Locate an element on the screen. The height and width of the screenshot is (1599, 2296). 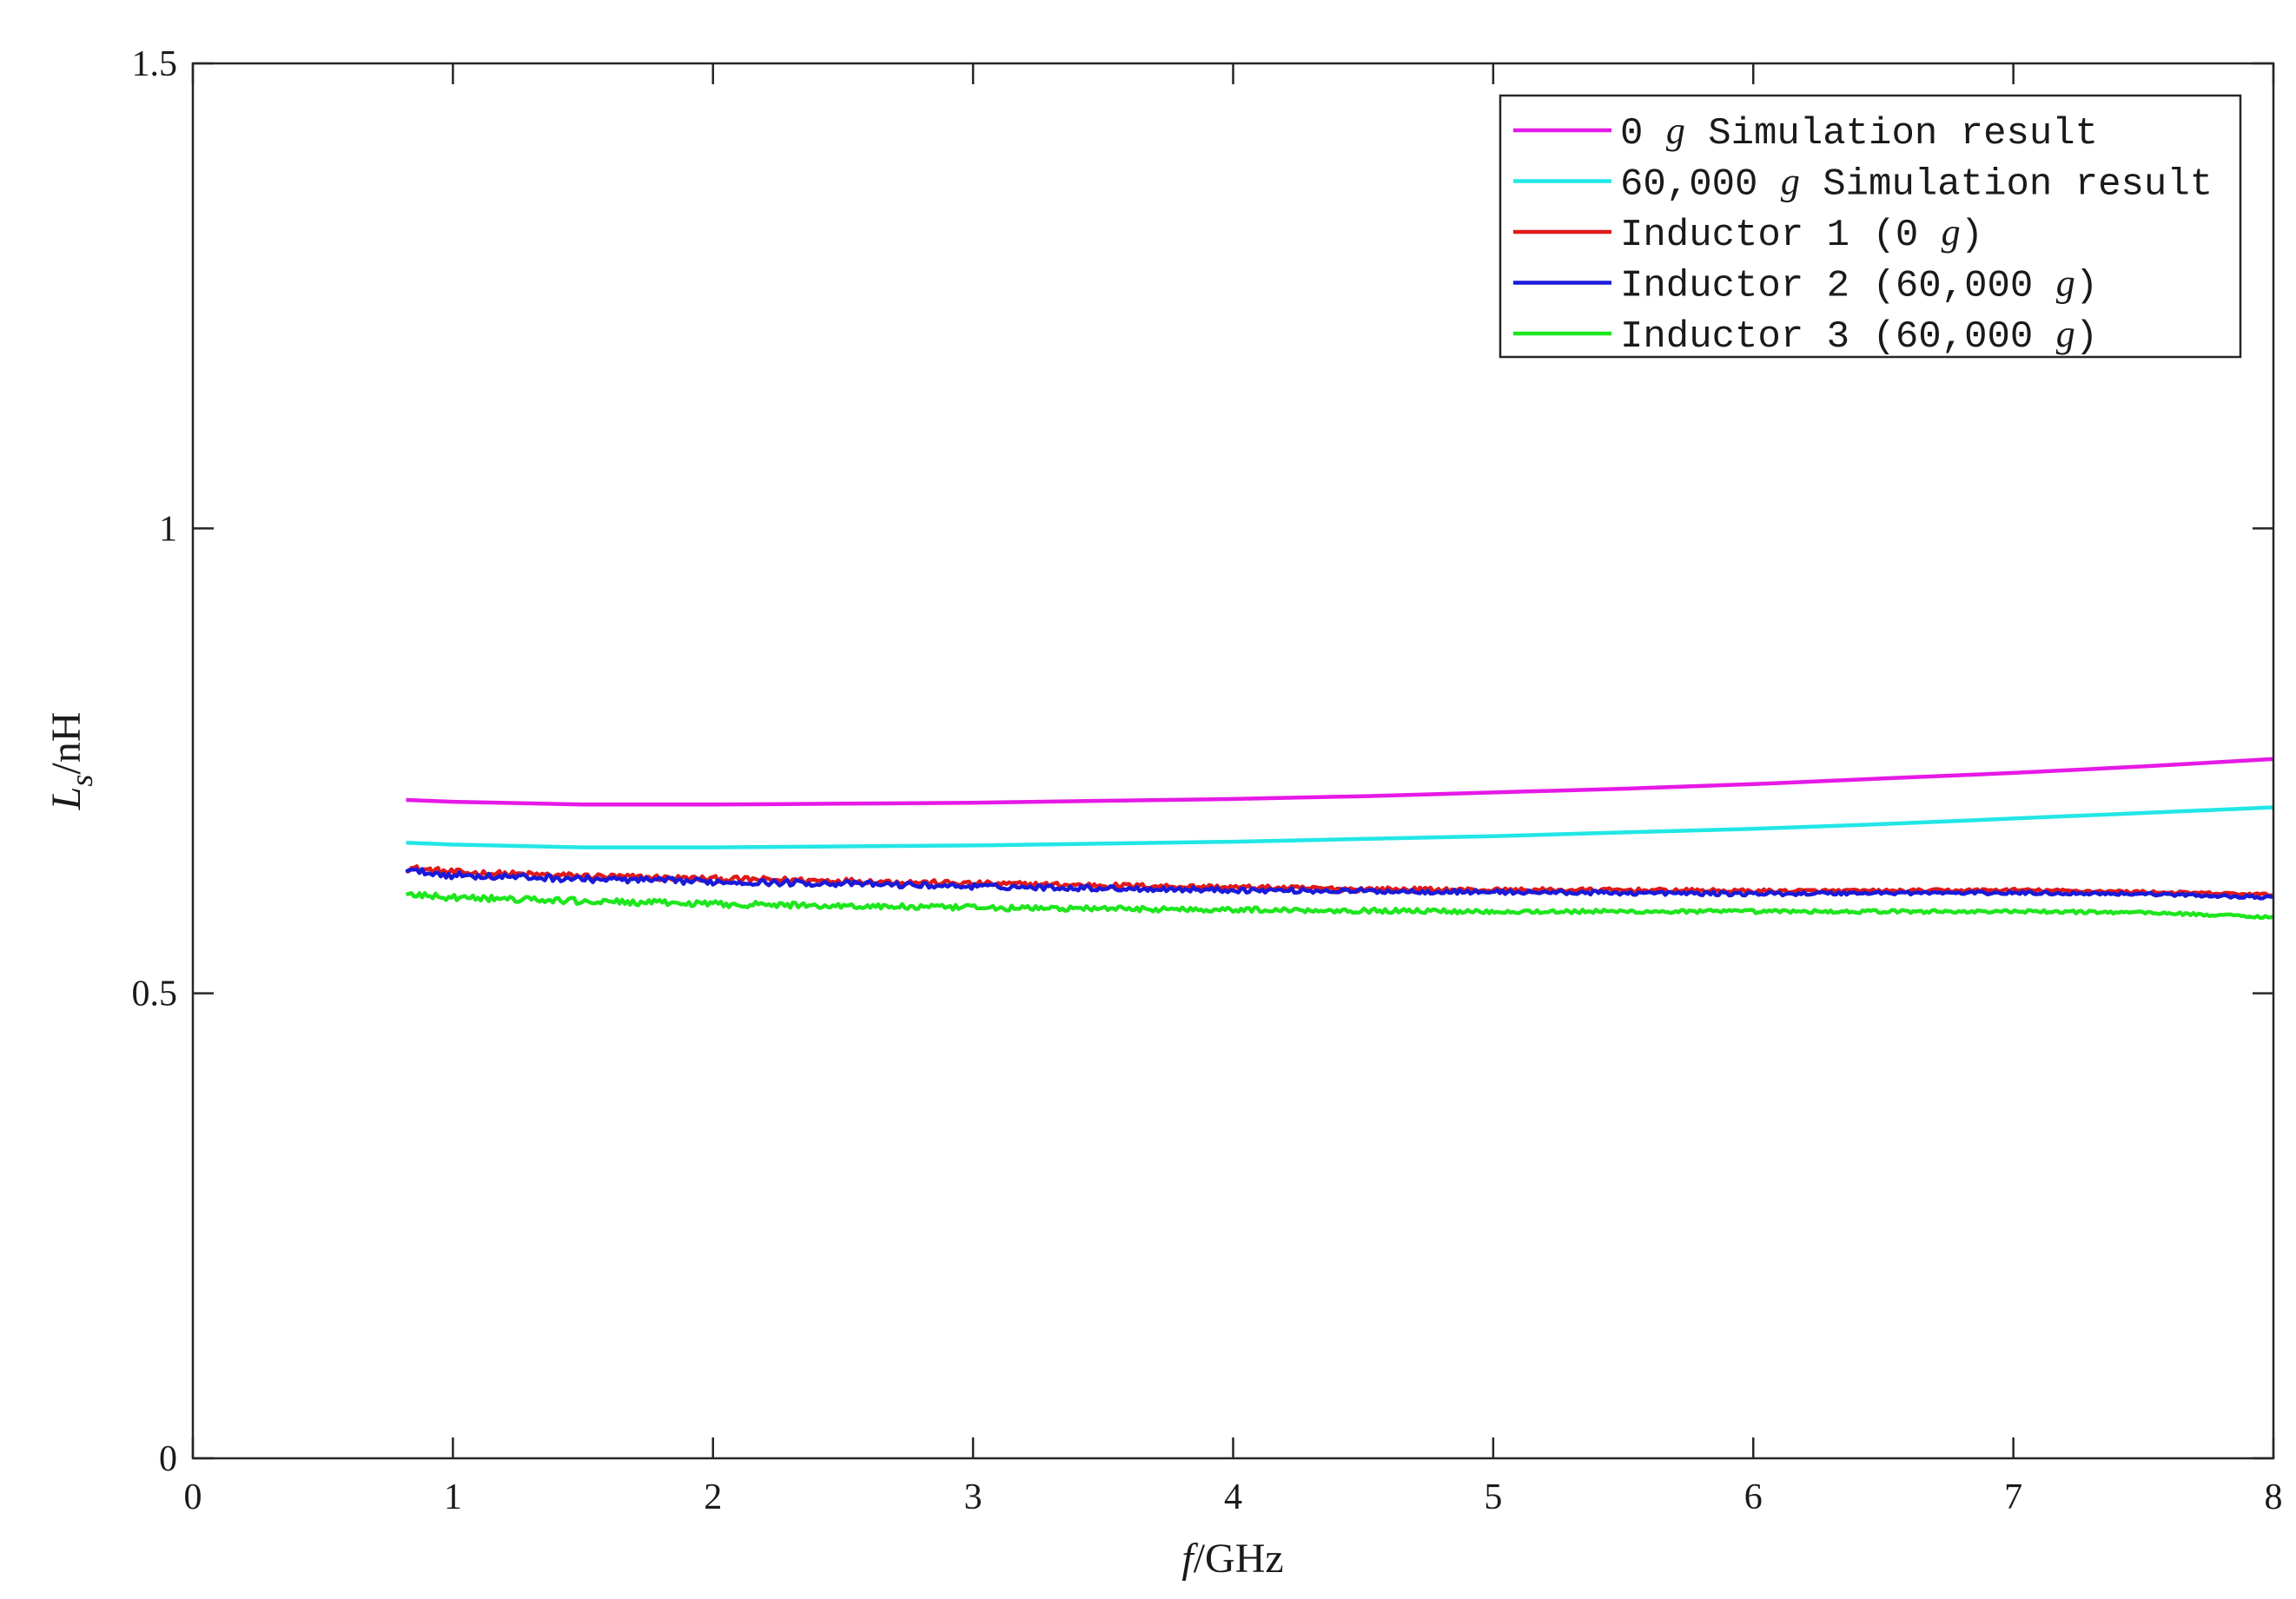
x-tick-label: 5 is located at coordinates (1493, 1497).